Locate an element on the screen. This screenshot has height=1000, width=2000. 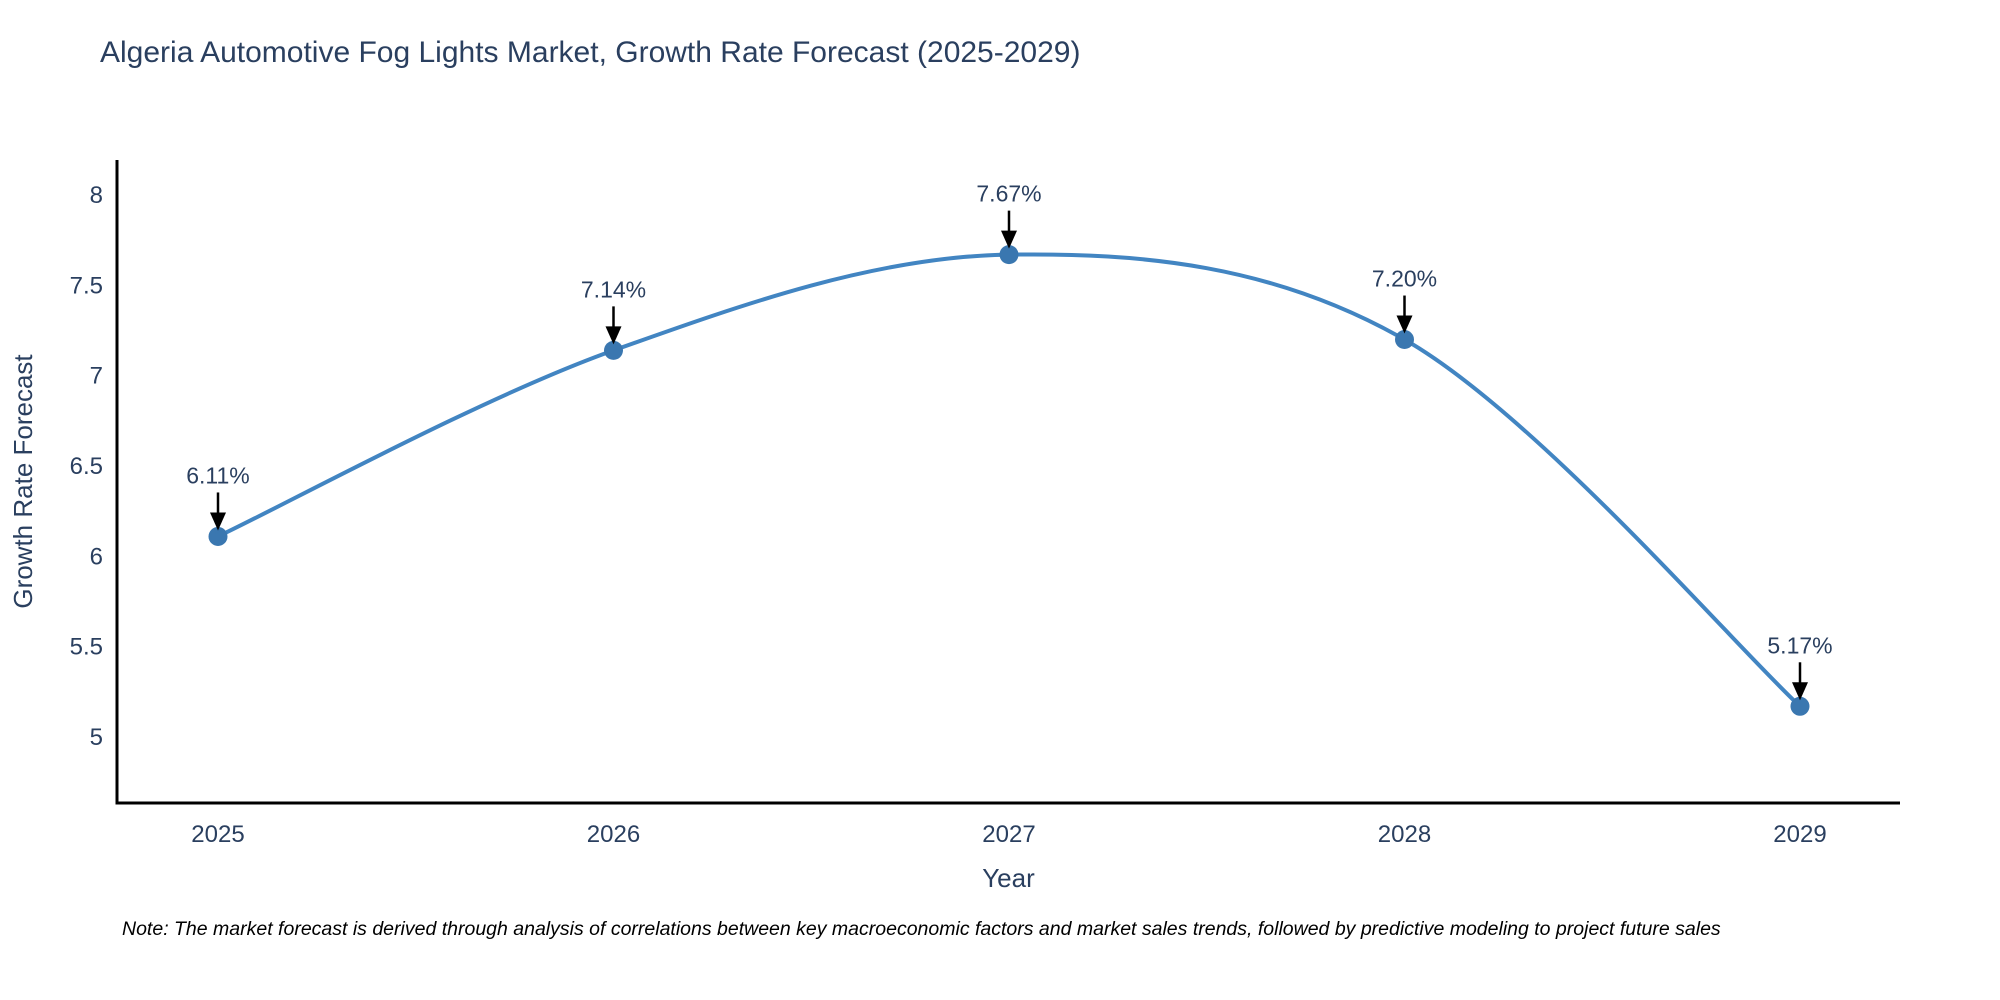
data-point-label: 6.11% is located at coordinates (218, 475).